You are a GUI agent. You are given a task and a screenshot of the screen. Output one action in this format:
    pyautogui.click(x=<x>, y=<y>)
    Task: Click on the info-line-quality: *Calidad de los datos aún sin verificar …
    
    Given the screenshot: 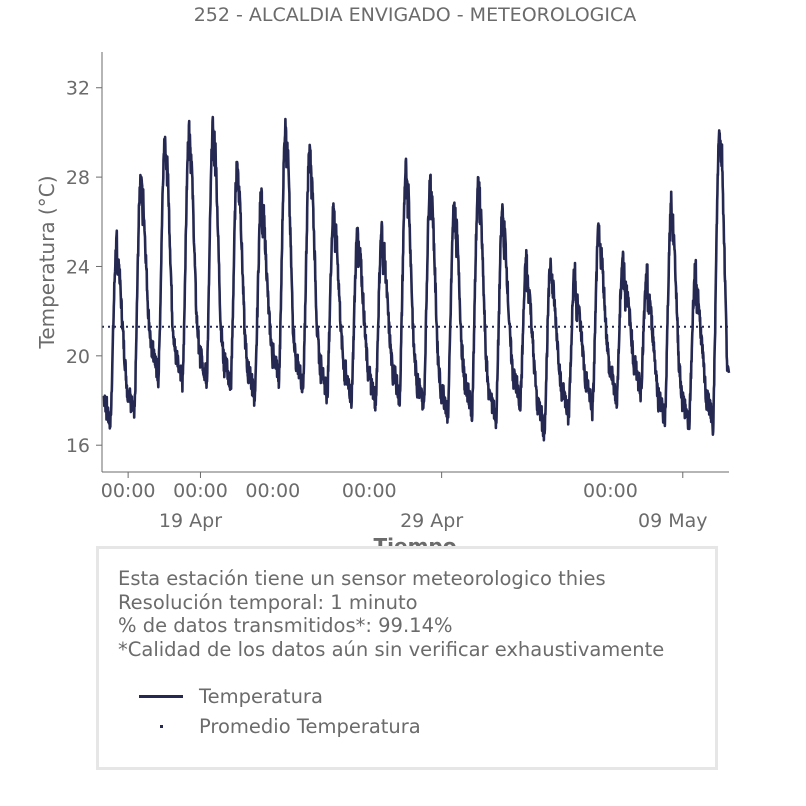 What is the action you would take?
    pyautogui.click(x=391, y=649)
    